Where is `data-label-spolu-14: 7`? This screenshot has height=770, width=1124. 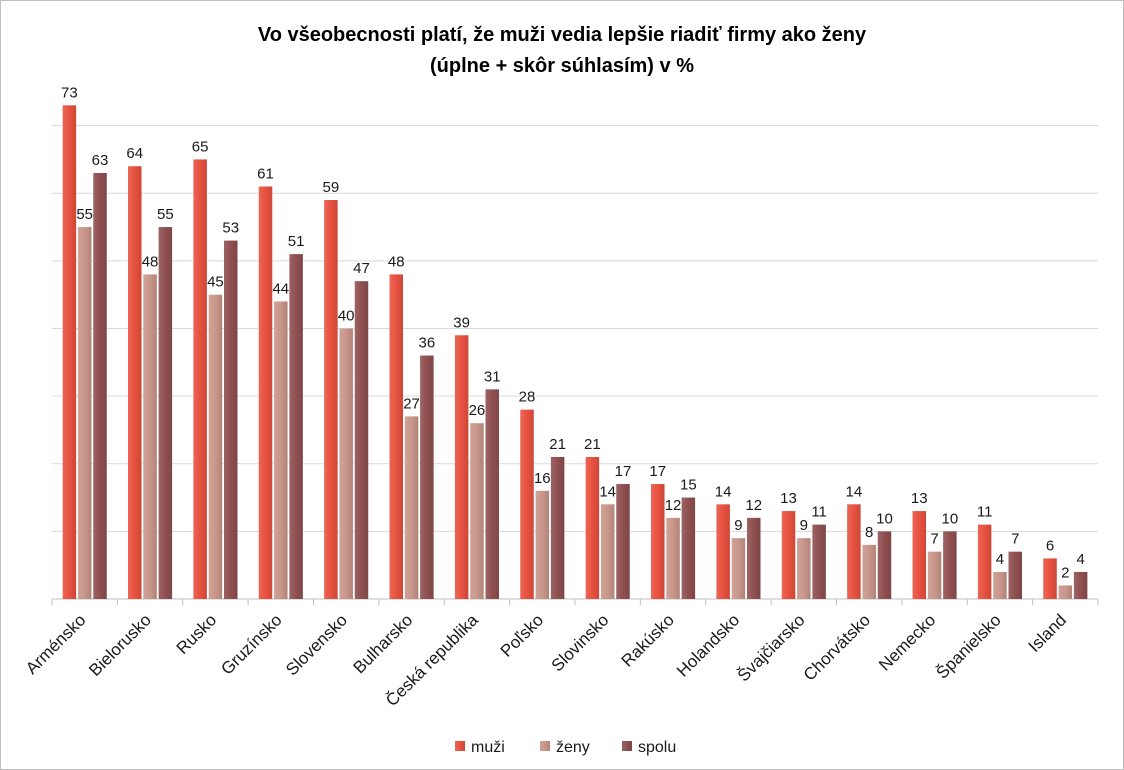
data-label-spolu-14: 7 is located at coordinates (1015, 539).